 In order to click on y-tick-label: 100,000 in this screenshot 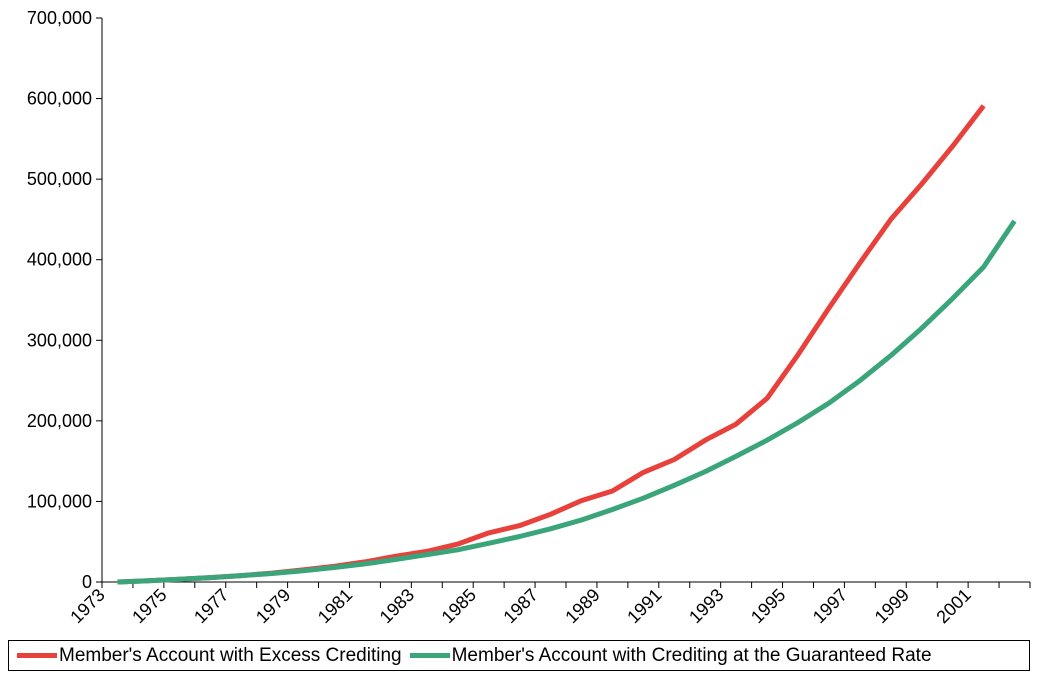, I will do `click(59, 501)`.